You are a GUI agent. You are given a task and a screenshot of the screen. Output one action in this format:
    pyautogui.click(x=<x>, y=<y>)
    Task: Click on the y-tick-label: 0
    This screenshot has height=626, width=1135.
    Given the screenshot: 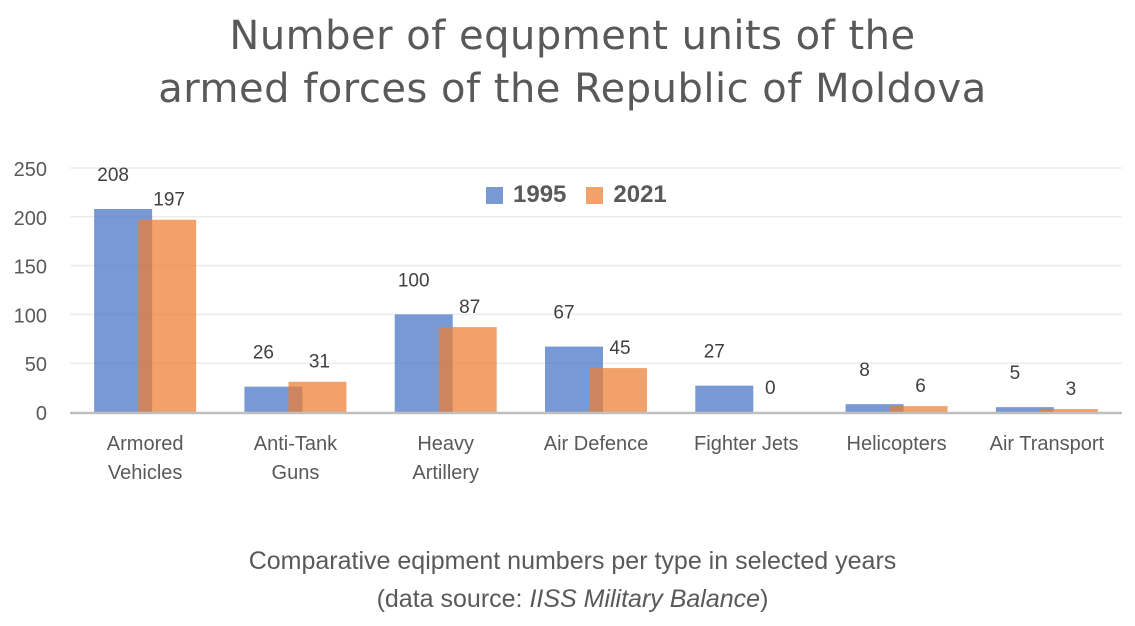 What is the action you would take?
    pyautogui.click(x=41, y=414)
    